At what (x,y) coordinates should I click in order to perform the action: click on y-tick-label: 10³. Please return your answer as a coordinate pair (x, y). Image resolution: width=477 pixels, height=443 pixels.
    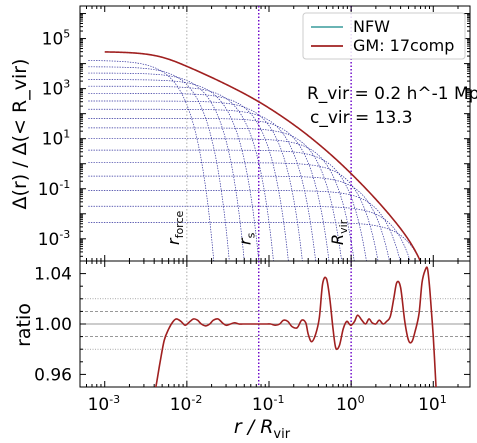
    Looking at the image, I should click on (57, 89).